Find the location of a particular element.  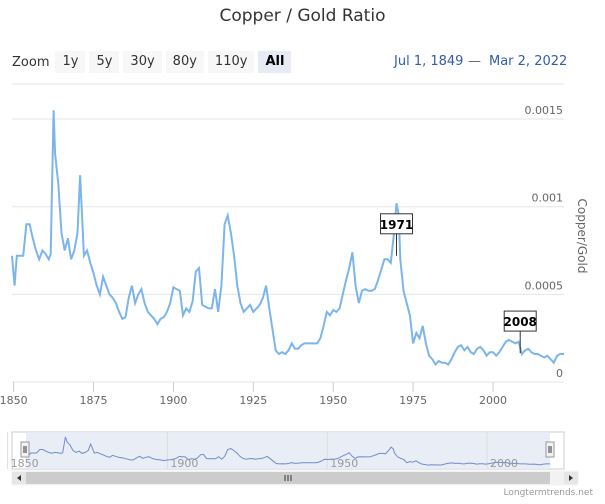

x-tick-label: 1875 is located at coordinates (94, 400).